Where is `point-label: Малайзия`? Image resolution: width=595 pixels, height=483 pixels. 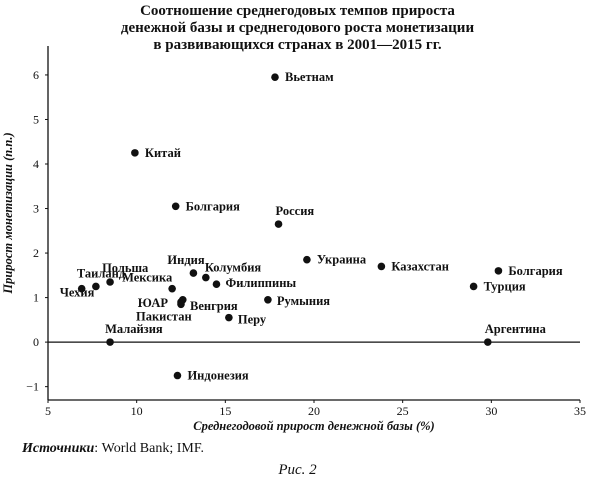 point-label: Малайзия is located at coordinates (134, 329).